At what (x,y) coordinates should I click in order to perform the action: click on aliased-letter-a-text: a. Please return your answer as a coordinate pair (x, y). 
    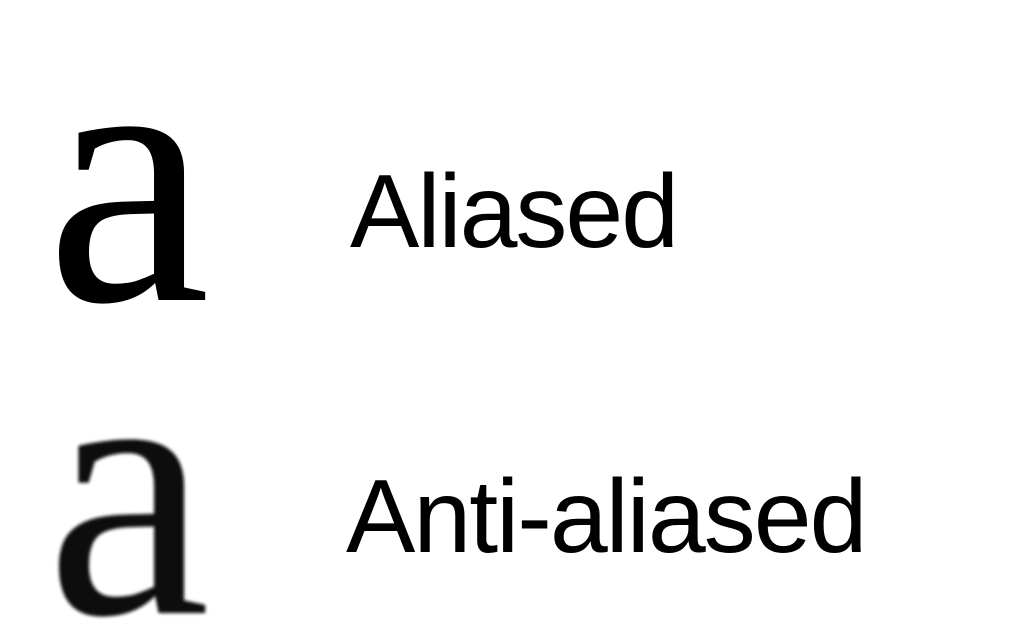
    Looking at the image, I should click on (128, 168).